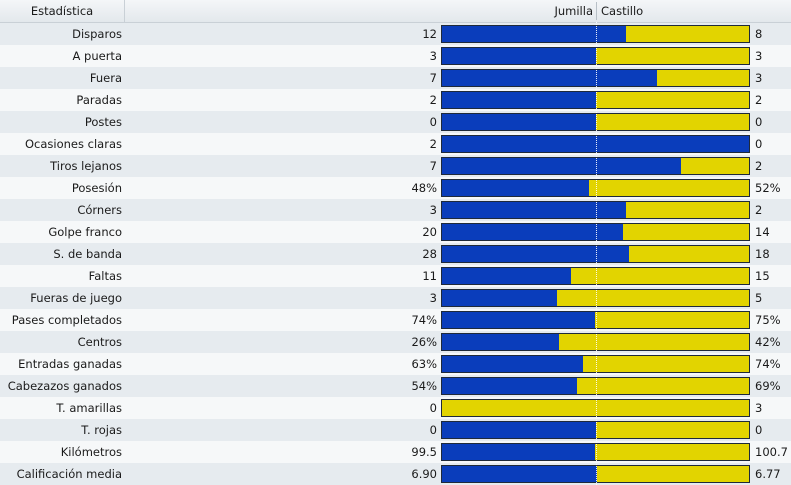  Describe the element at coordinates (395, 122) in the screenshot. I see `stat-row: Postes 0 0` at that location.